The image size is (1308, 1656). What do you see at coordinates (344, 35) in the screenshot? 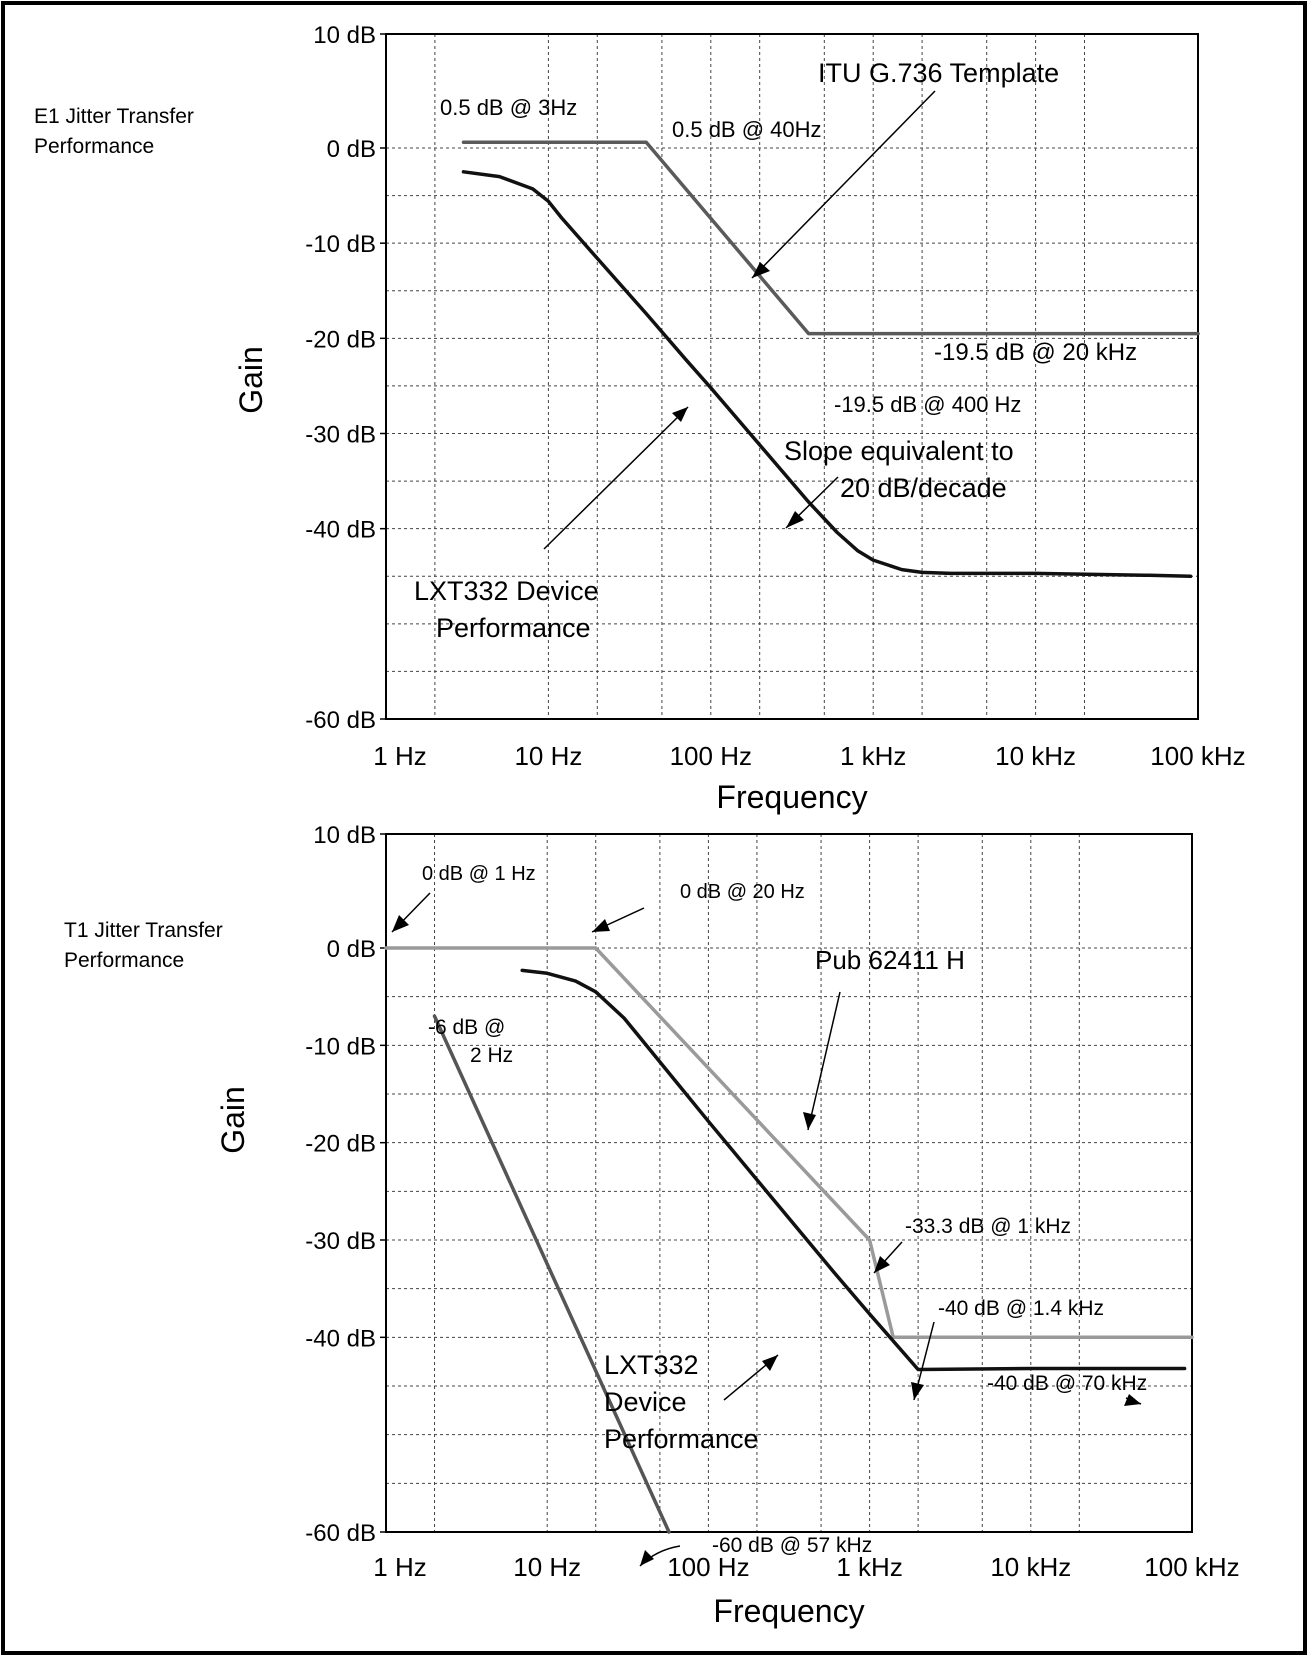
I see `e1-y-tick-label: 10 dB` at bounding box center [344, 35].